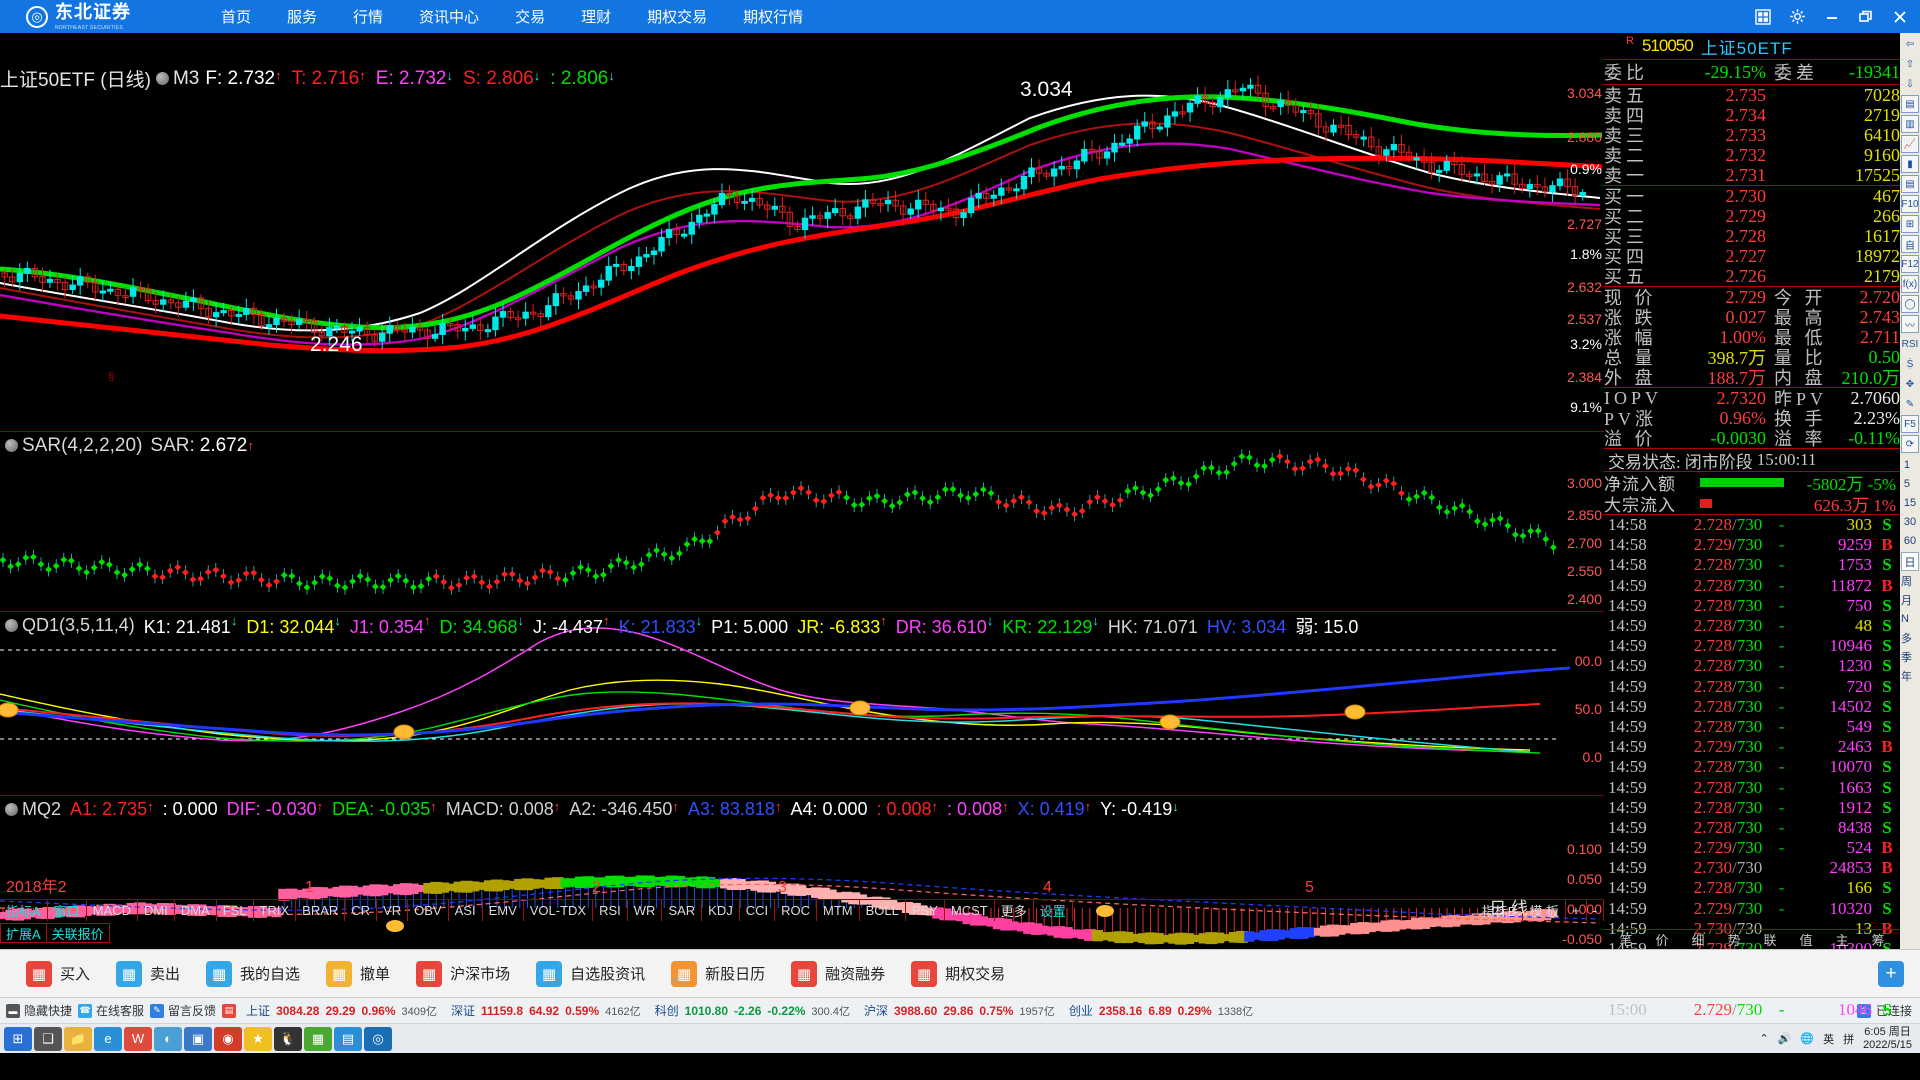 Image resolution: width=1920 pixels, height=1080 pixels. Describe the element at coordinates (1752, 687) in the screenshot. I see `tick-row: 14:59 2.728/730- 720 S` at that location.